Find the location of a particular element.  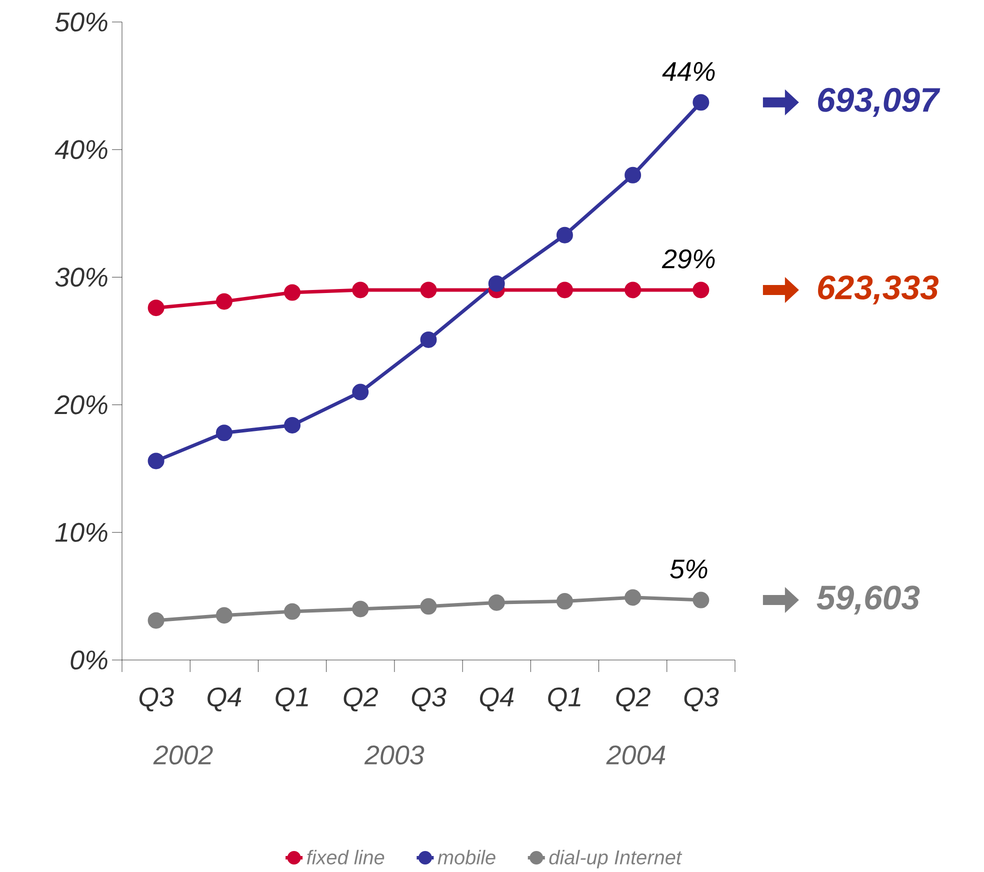

legend-label: mobile is located at coordinates (467, 857).